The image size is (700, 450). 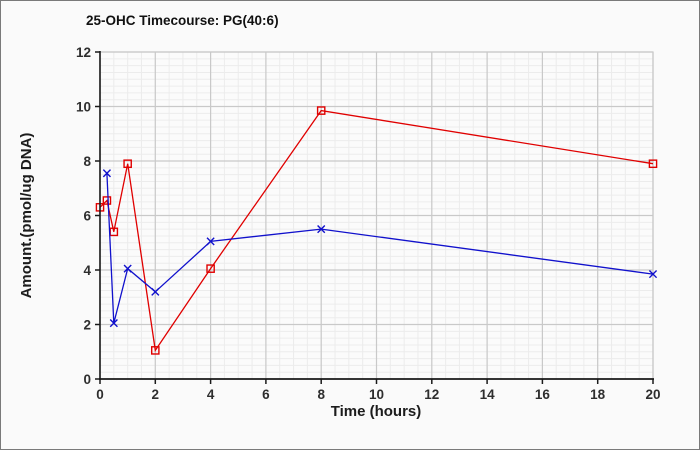 I want to click on chart-title: 25-OHC Timecourse: PG(40:6), so click(x=182, y=20).